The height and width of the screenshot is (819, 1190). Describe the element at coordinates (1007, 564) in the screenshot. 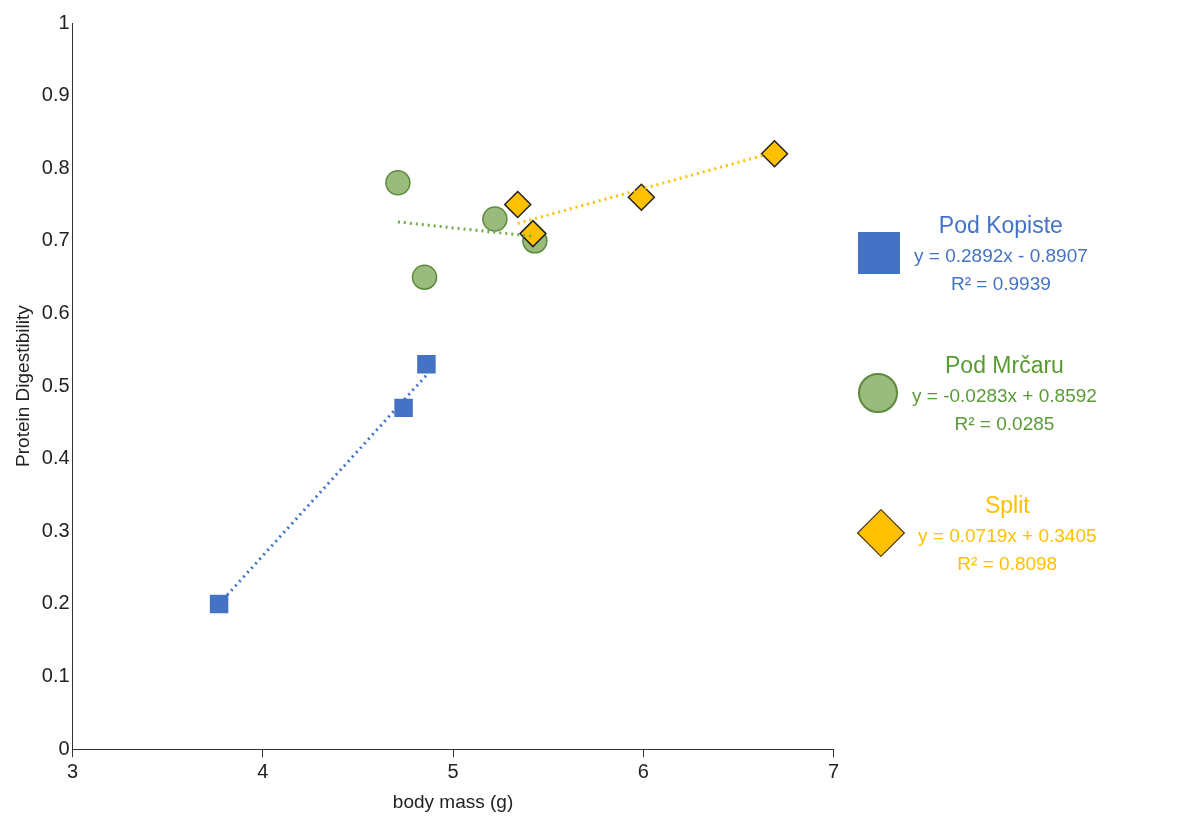

I see `text: R² = 0.8098` at that location.